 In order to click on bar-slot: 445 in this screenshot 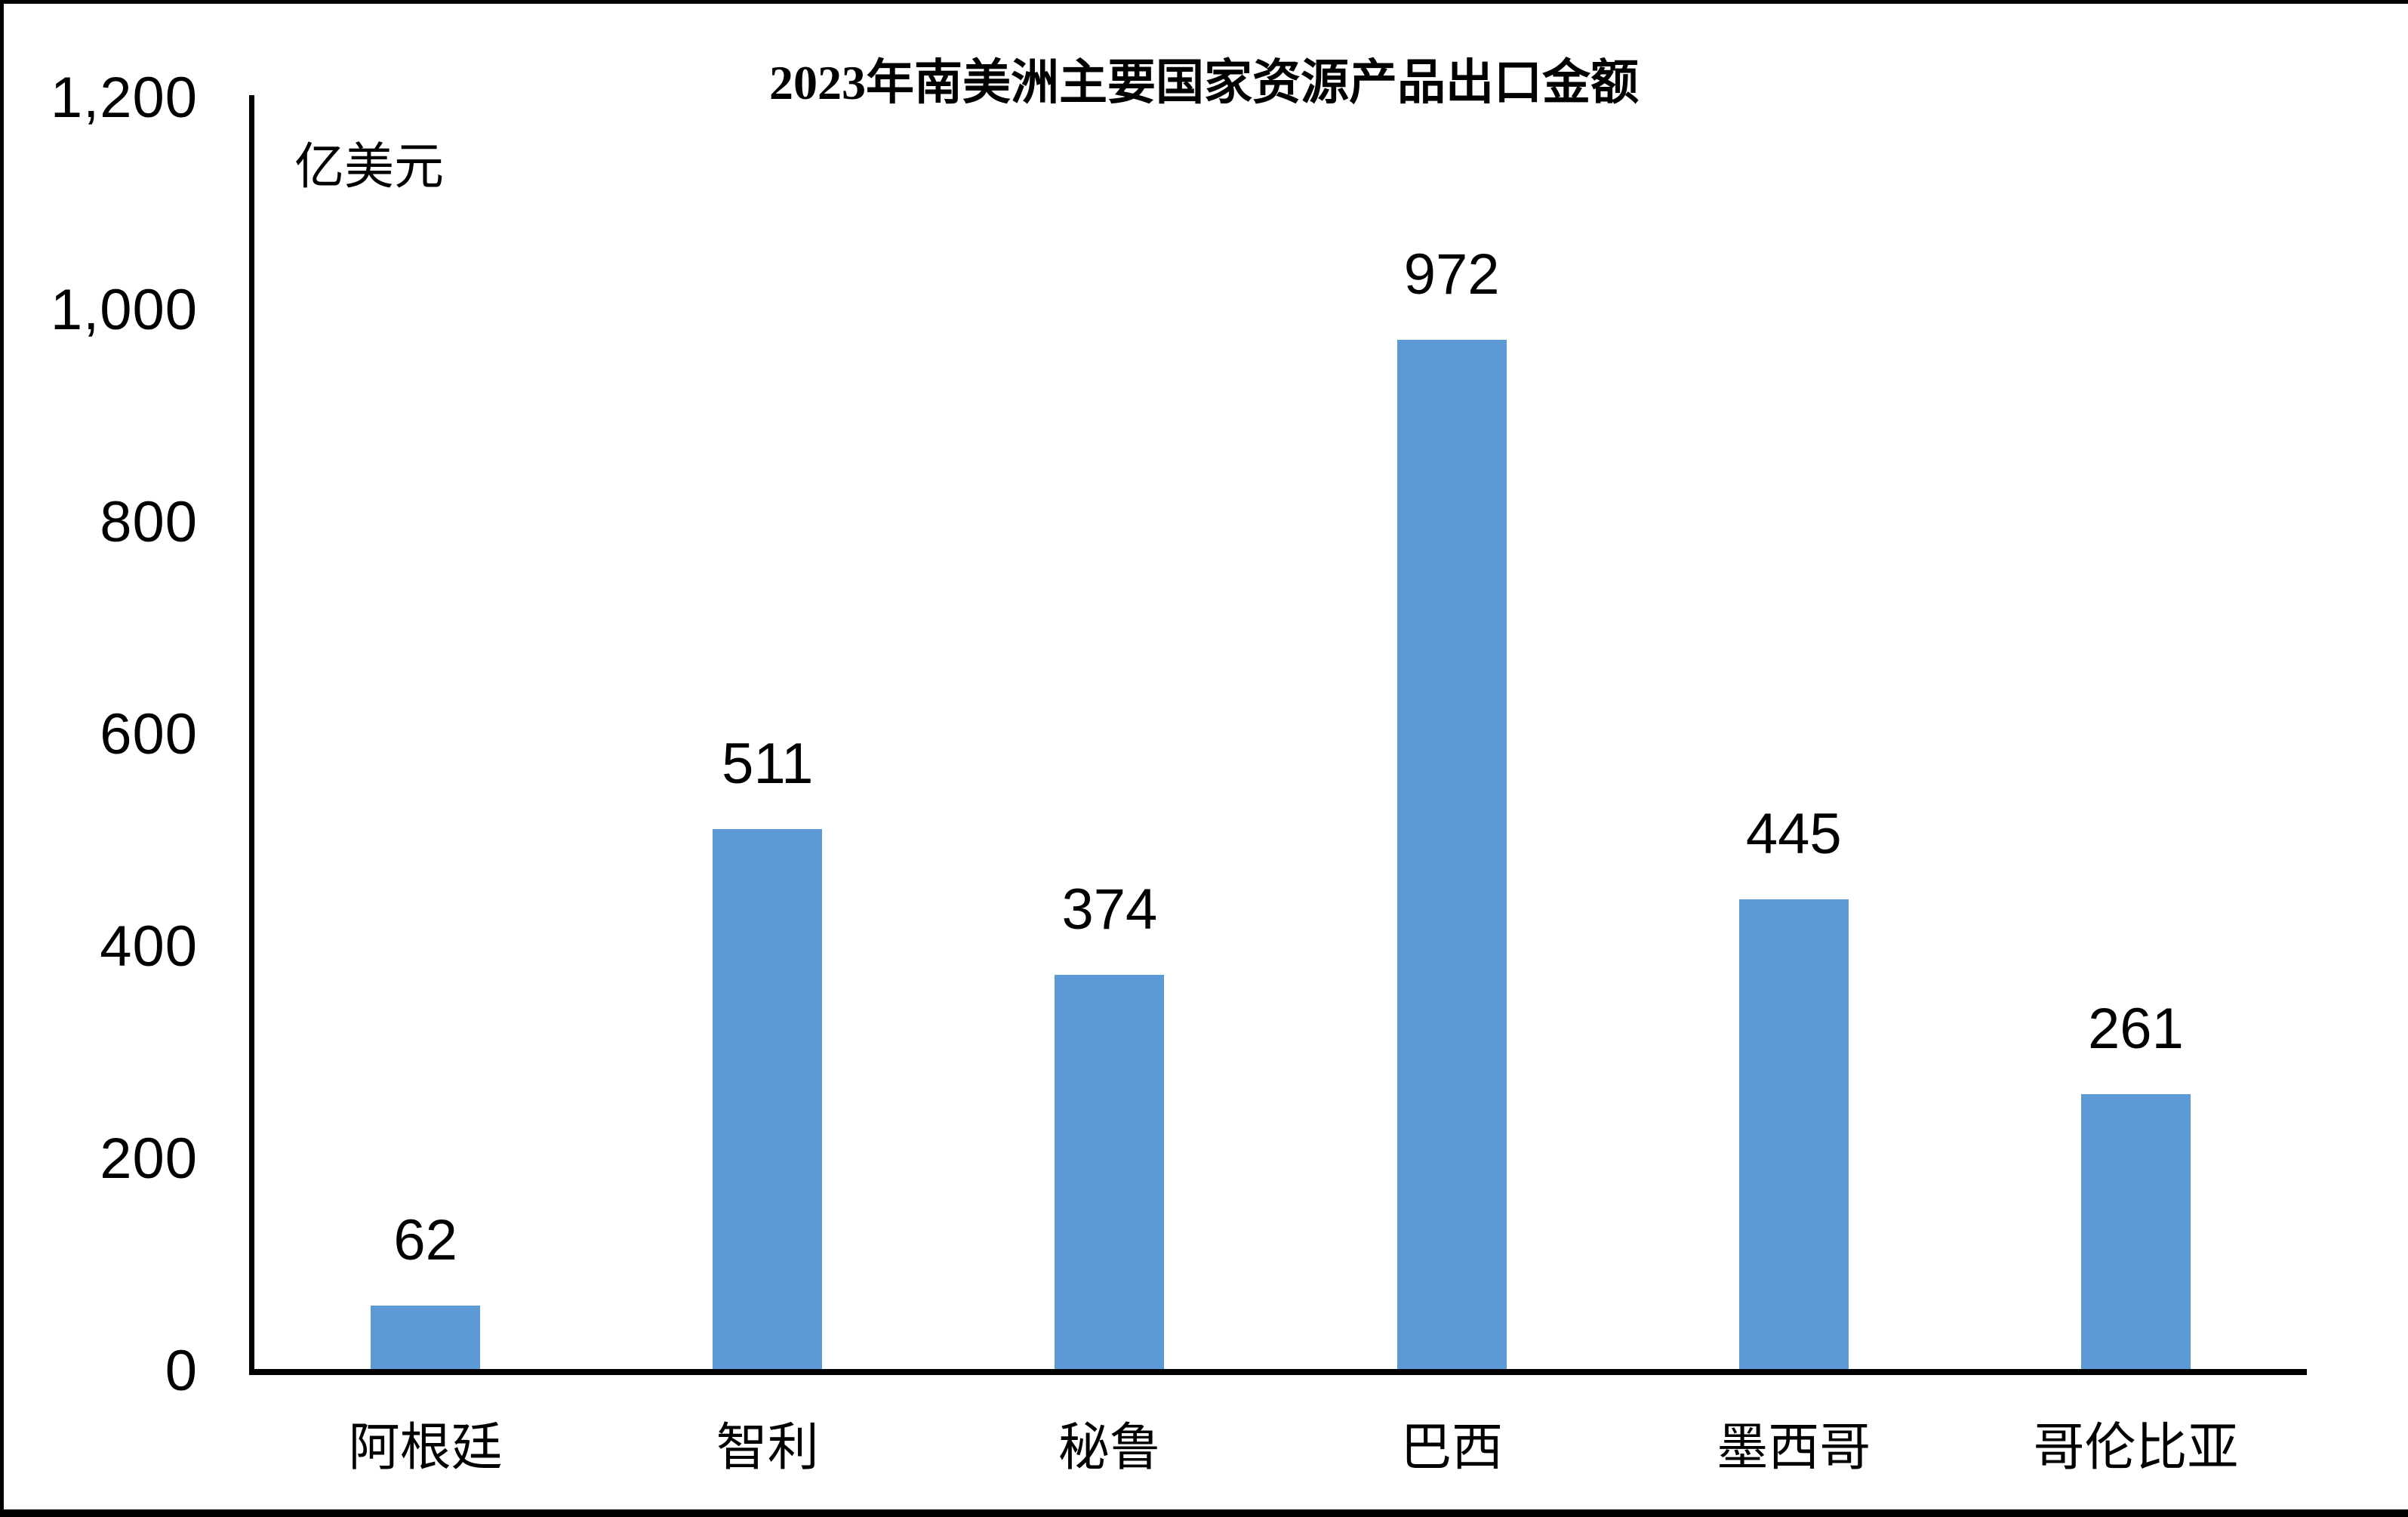, I will do `click(1794, 734)`.